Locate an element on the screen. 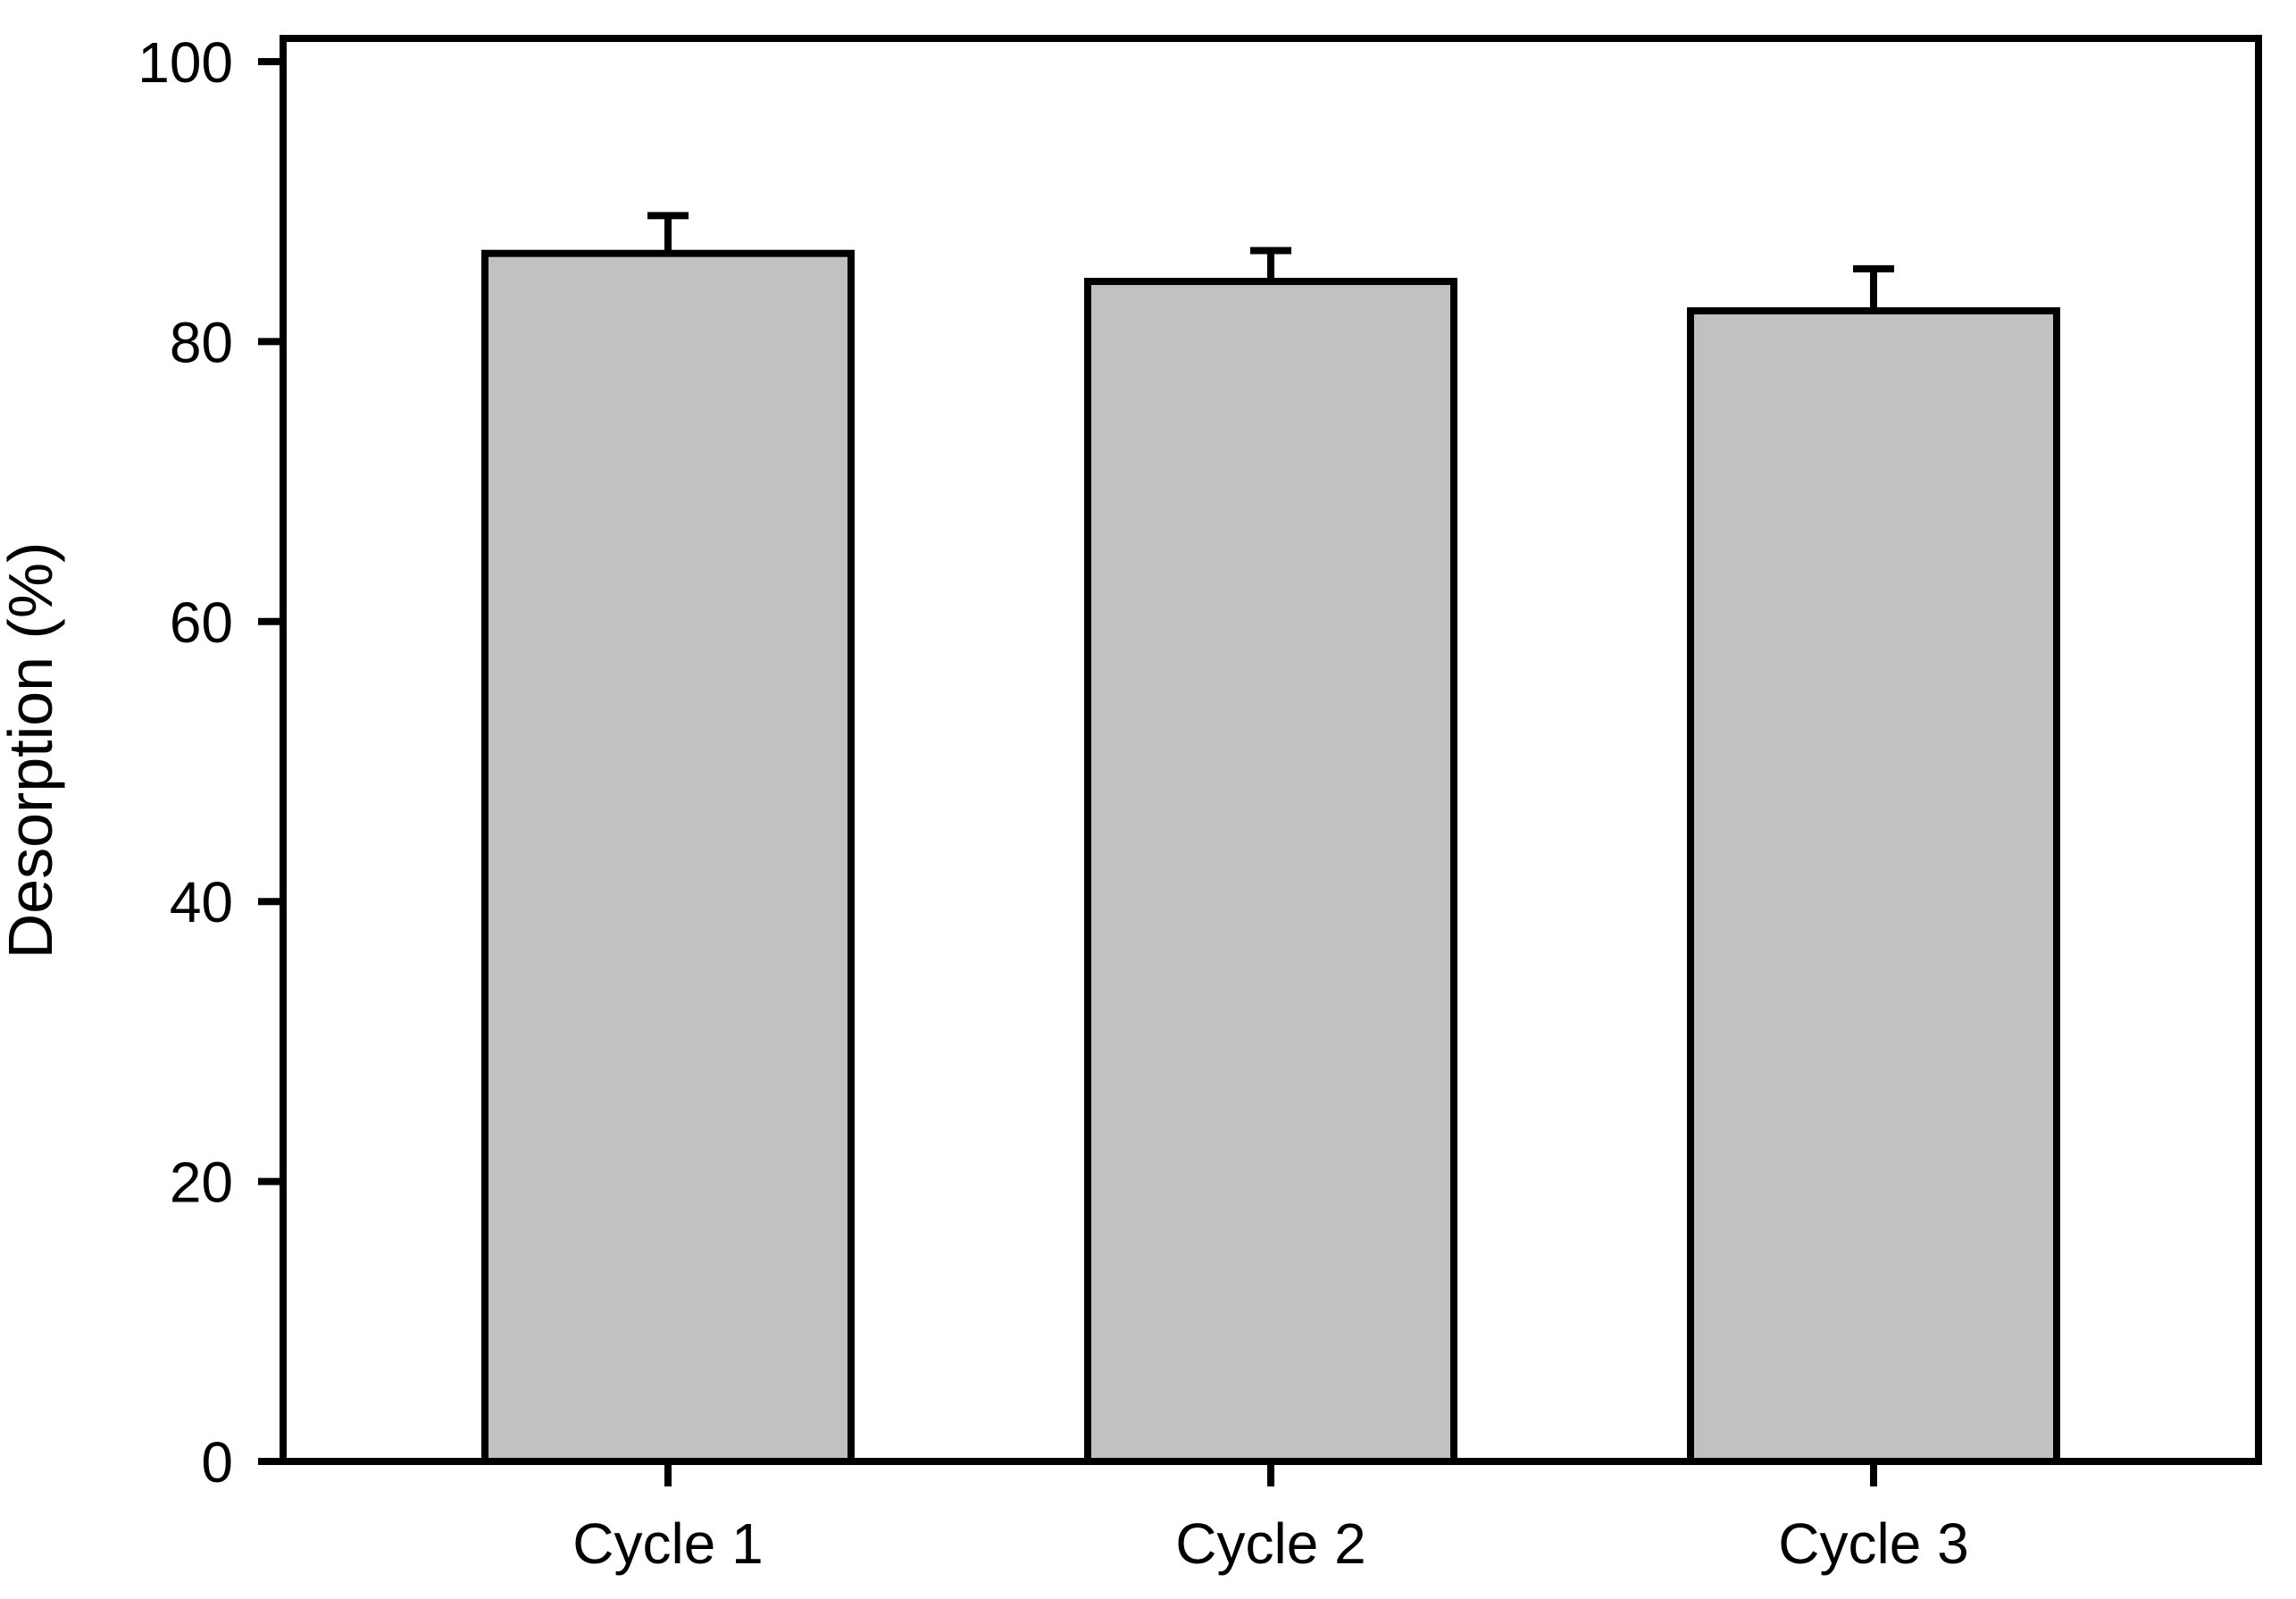 This screenshot has height=1599, width=2296. y-tick-label: 40 is located at coordinates (201, 902).